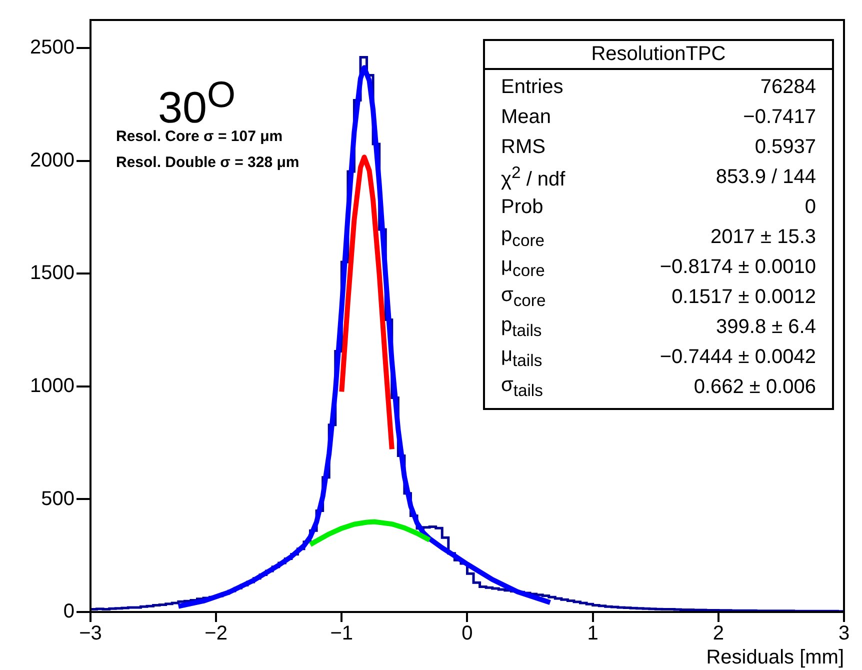 This screenshot has width=862, height=670. I want to click on annotation: Resol. Double σ = 328 μm, so click(208, 162).